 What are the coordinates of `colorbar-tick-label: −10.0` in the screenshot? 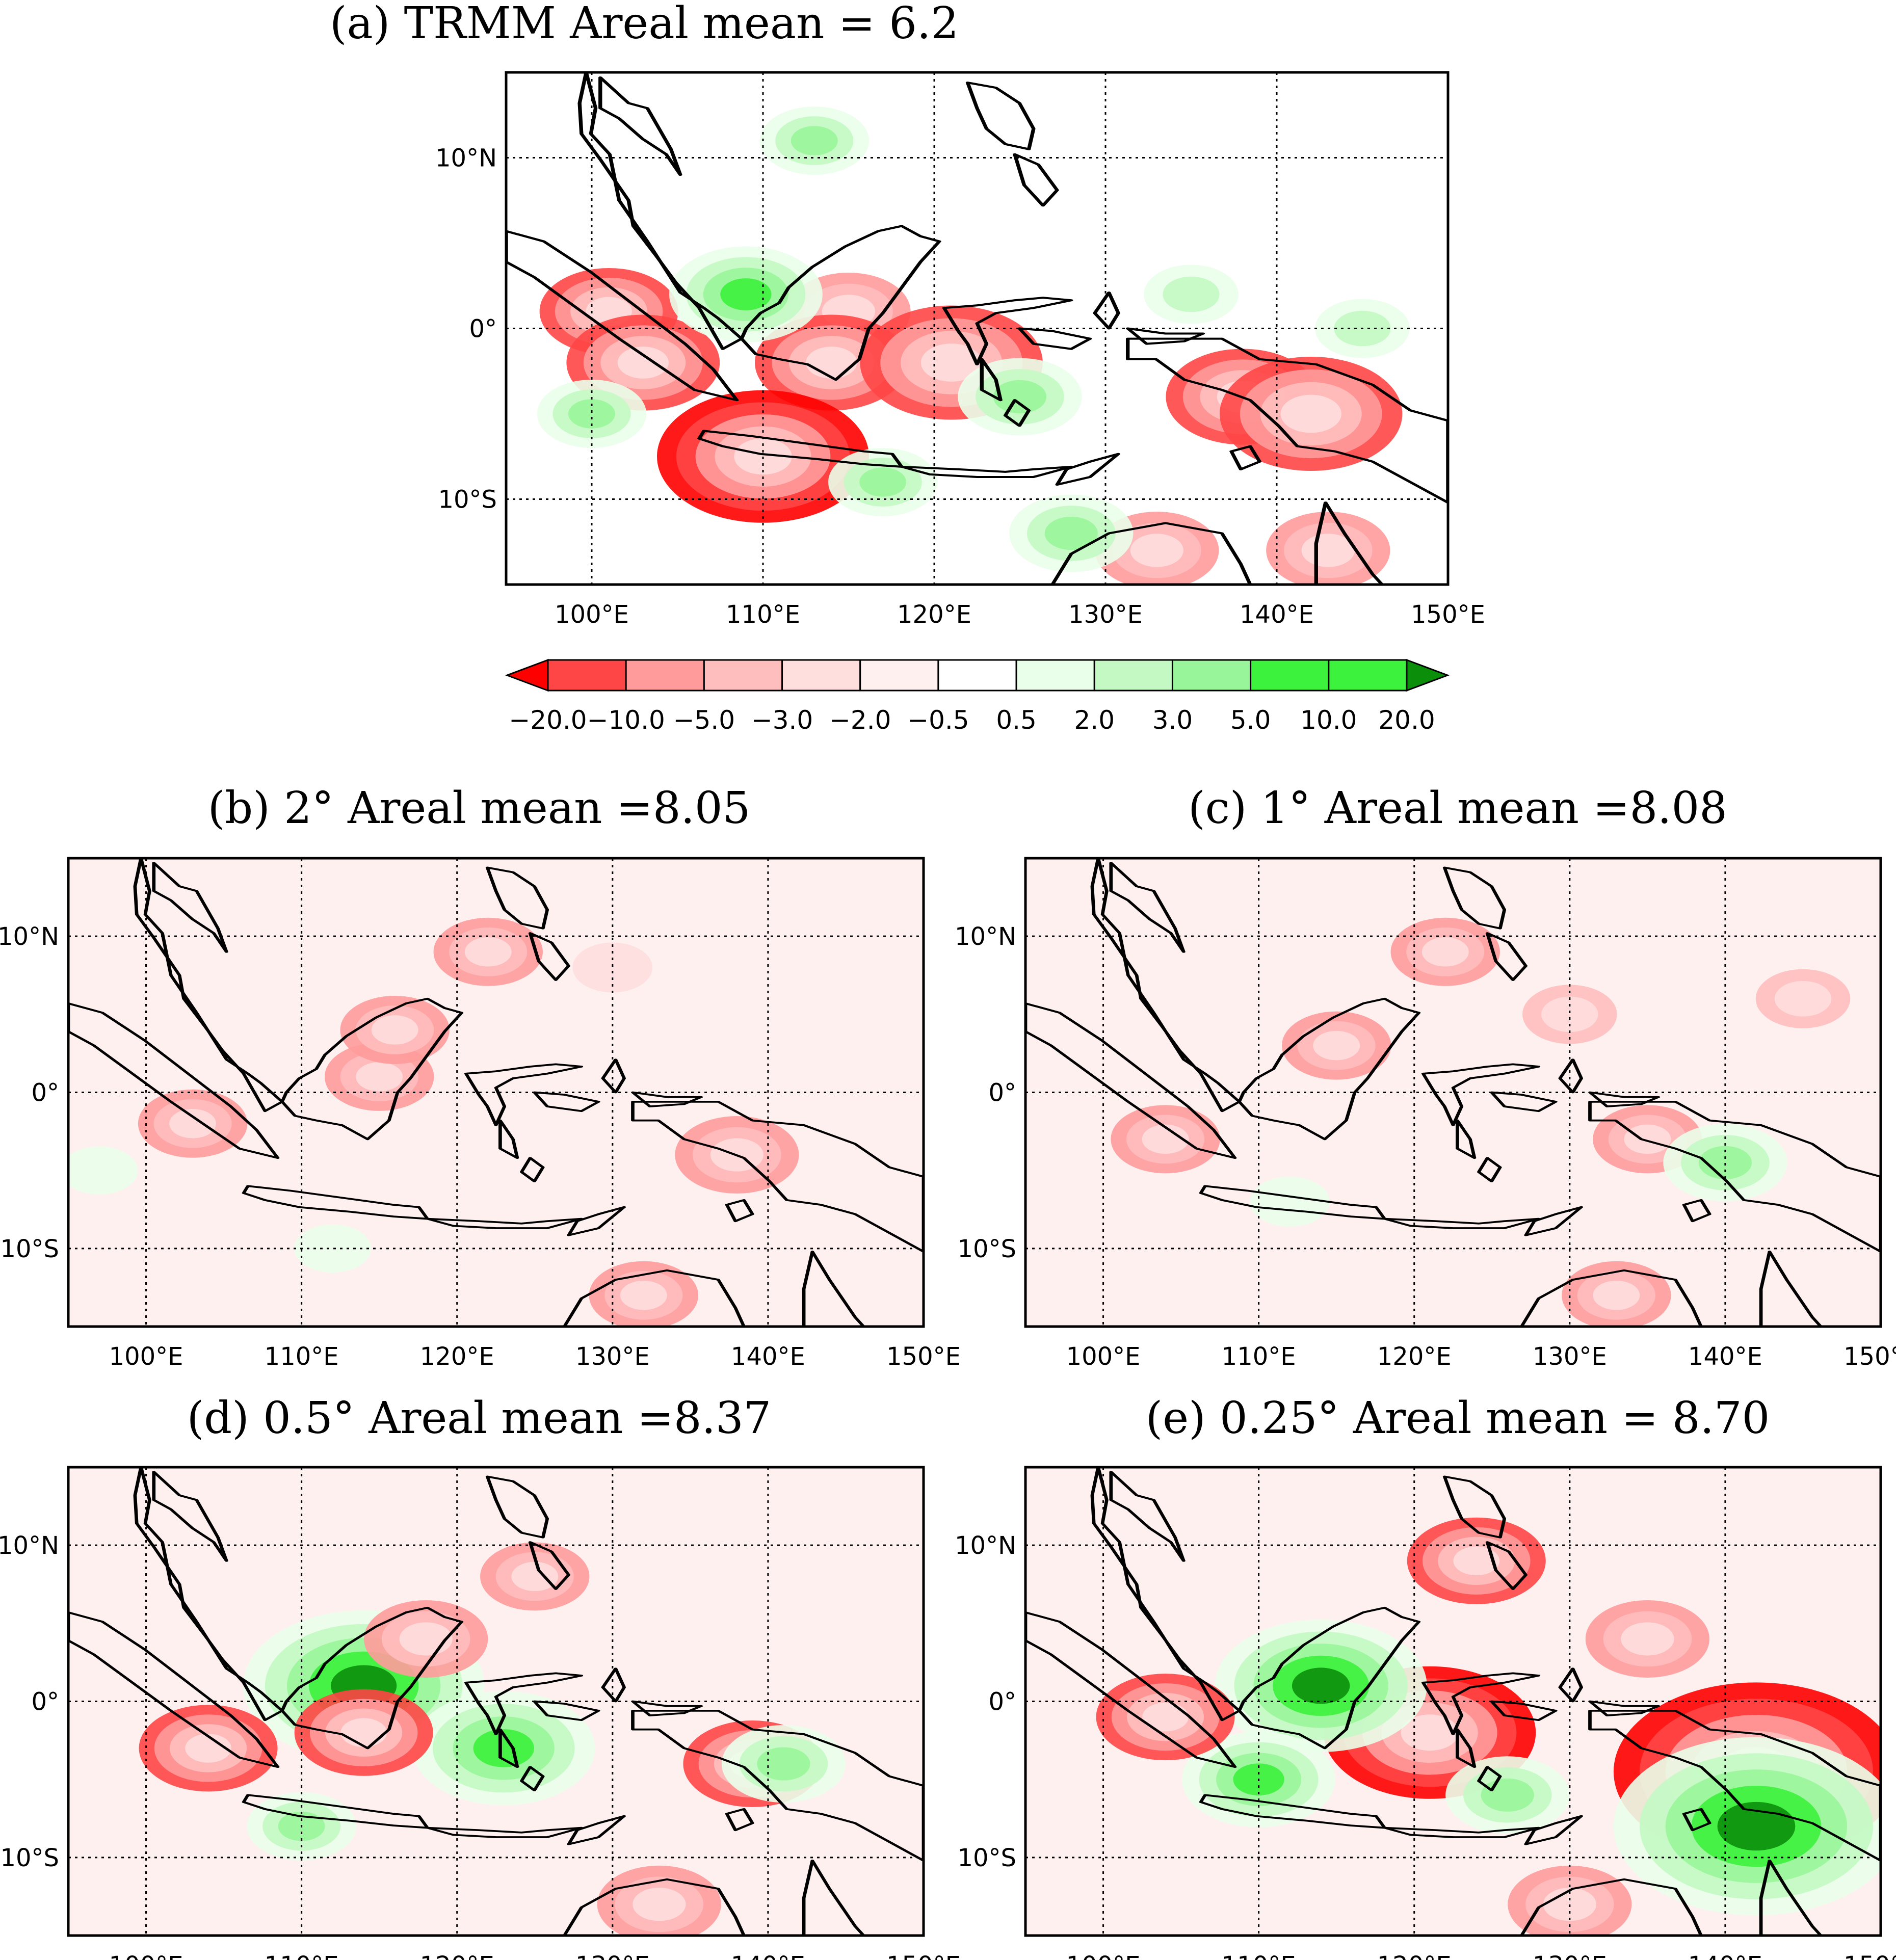 It's located at (626, 720).